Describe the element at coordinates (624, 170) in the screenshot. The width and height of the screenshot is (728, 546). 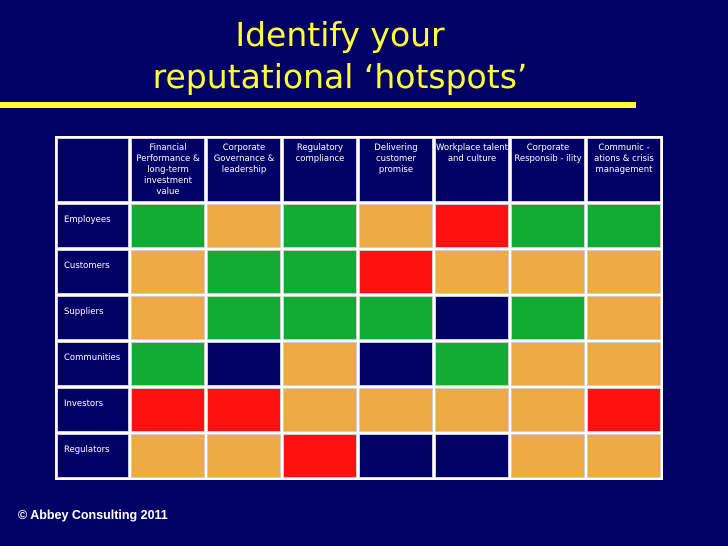
I see `column-header: Communic - ations & crisis management` at that location.